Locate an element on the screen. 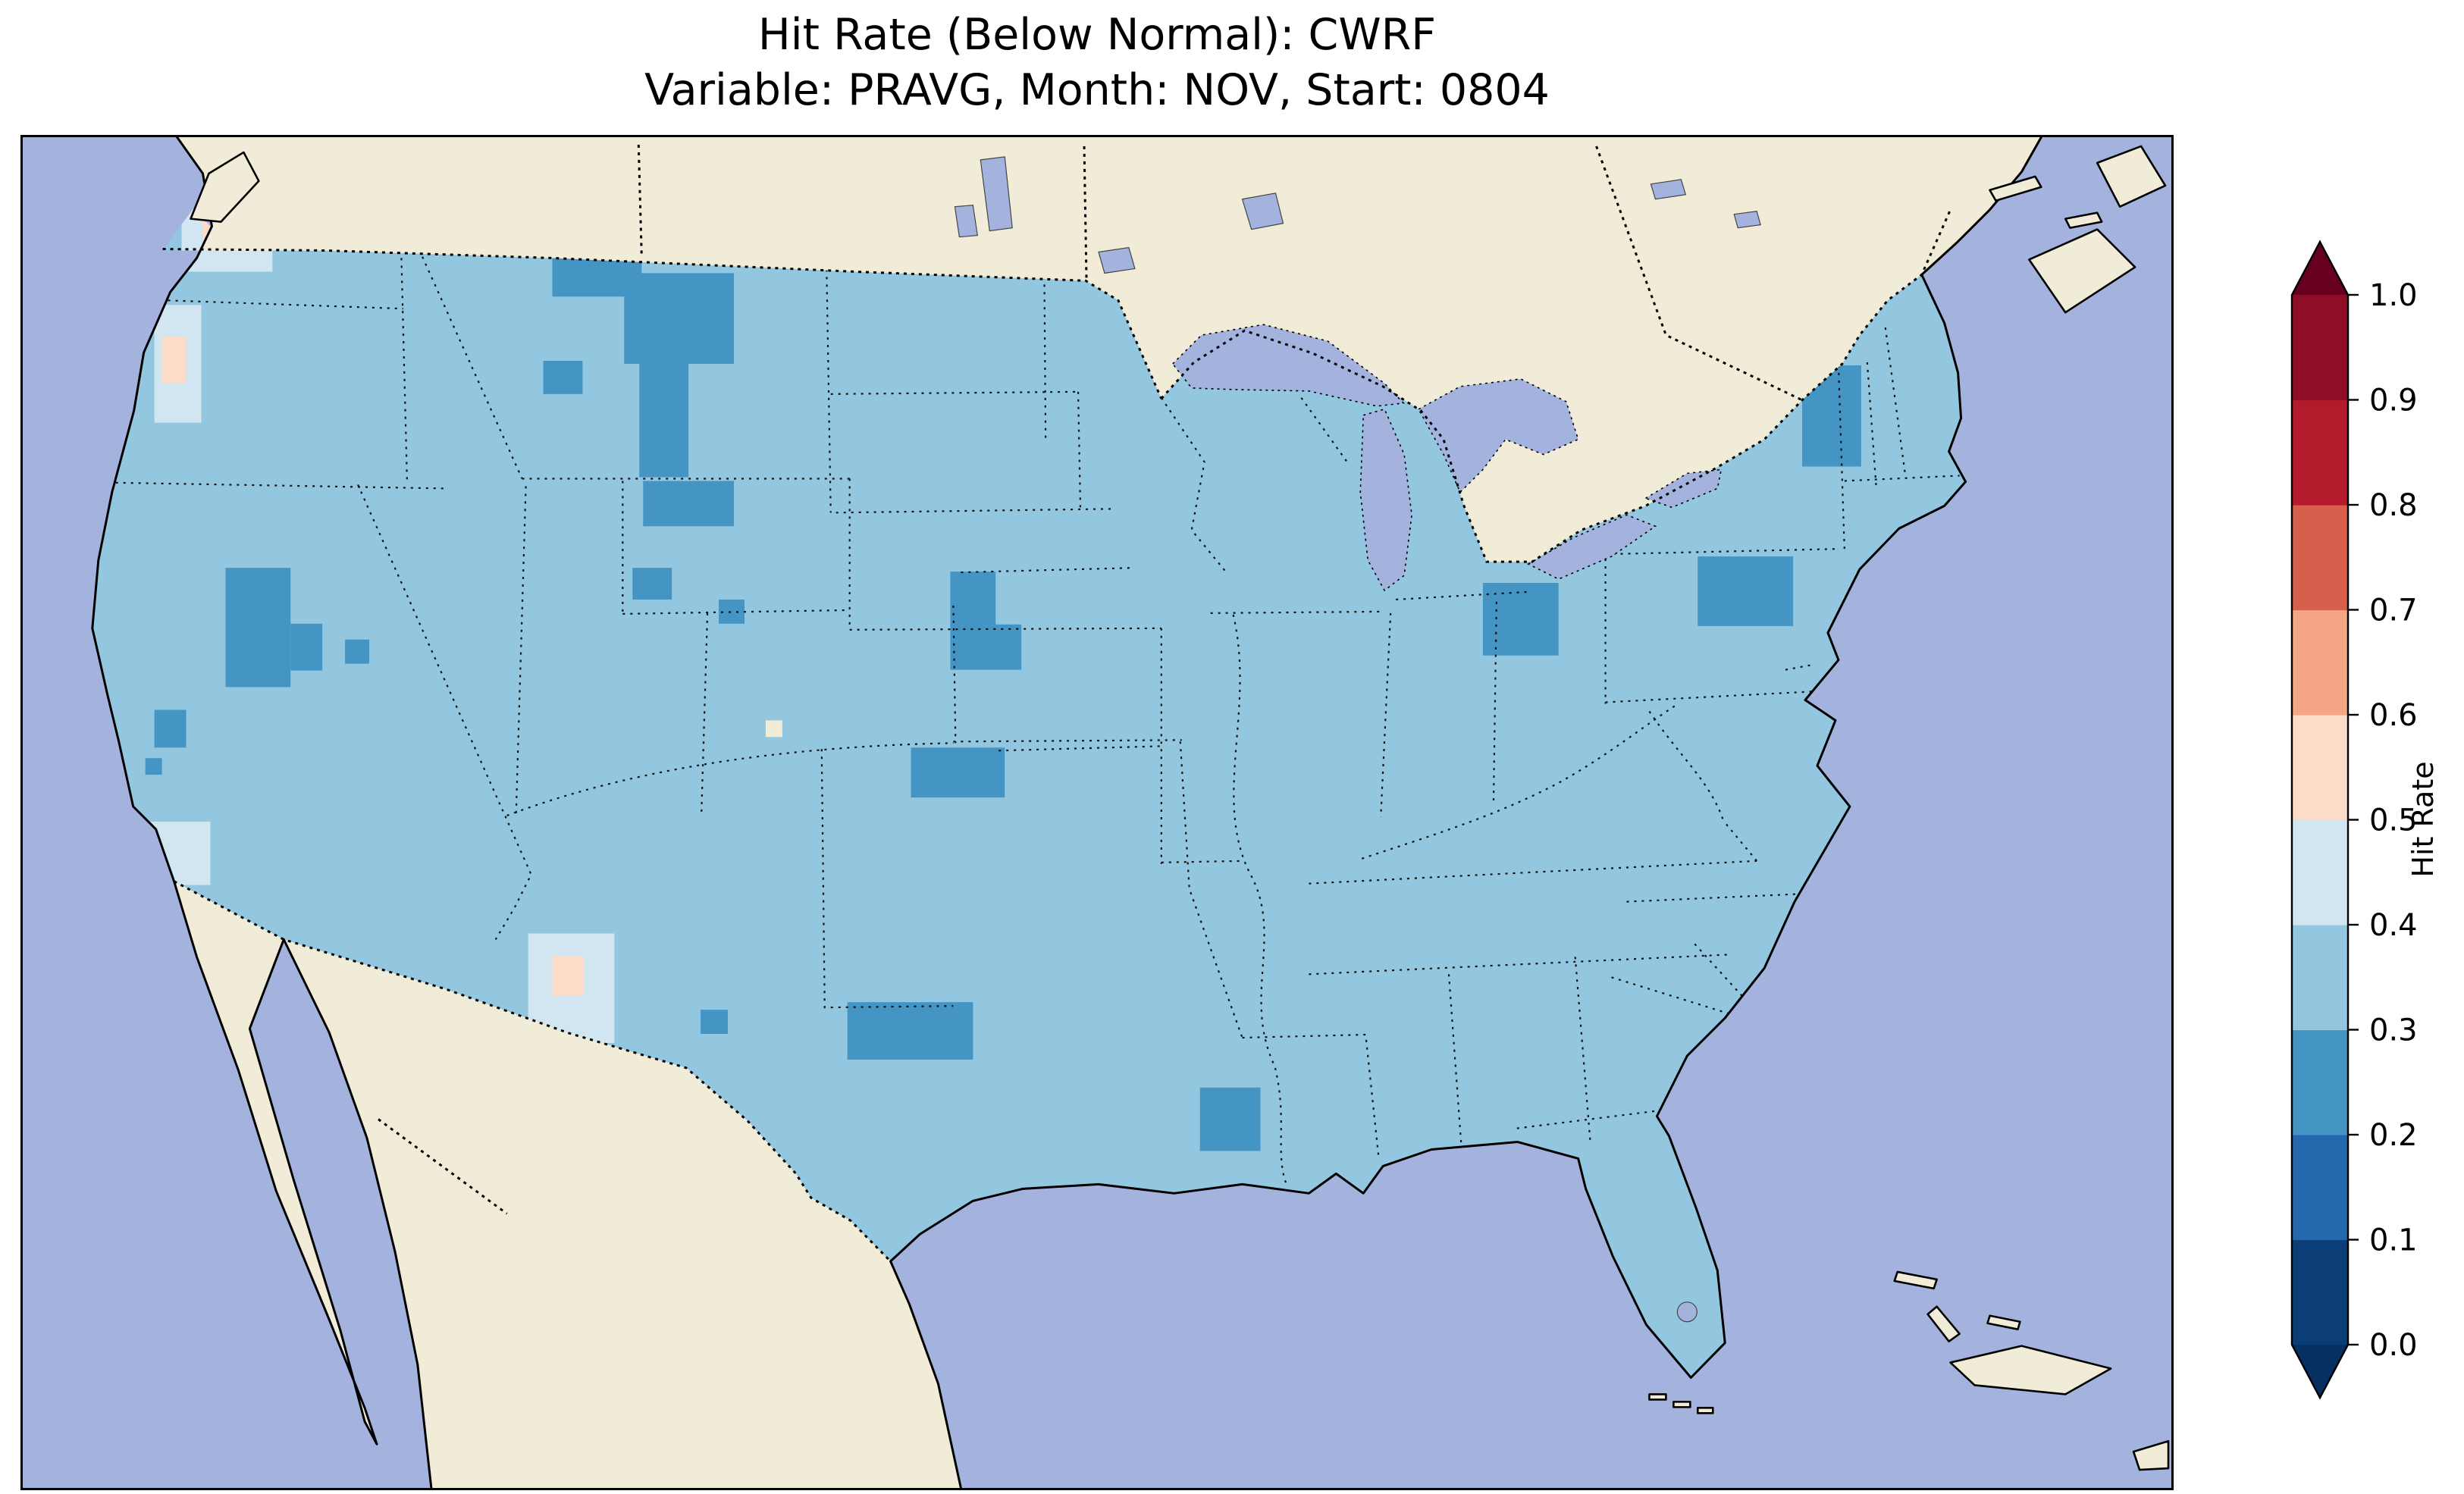 The height and width of the screenshot is (1494, 2464). patch-minnesota is located at coordinates (986, 621).